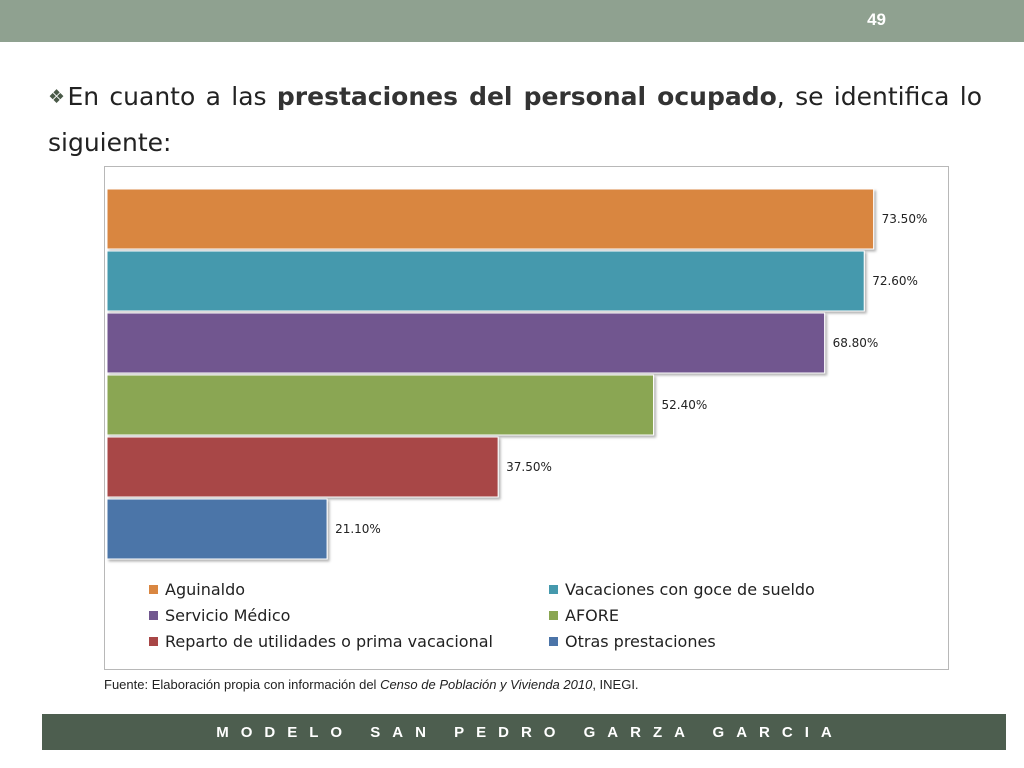  What do you see at coordinates (685, 405) in the screenshot?
I see `bar-value-label: 52.40%` at bounding box center [685, 405].